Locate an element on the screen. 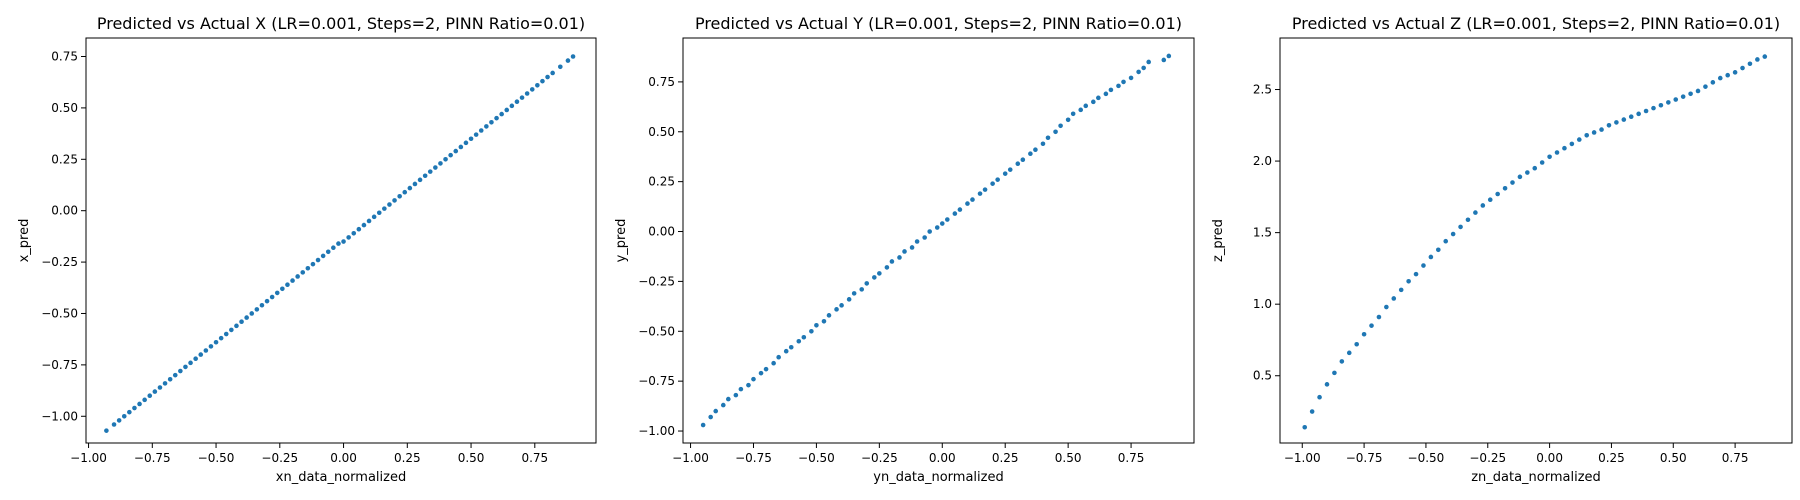  x-tick-label: −0.25 is located at coordinates (879, 458).